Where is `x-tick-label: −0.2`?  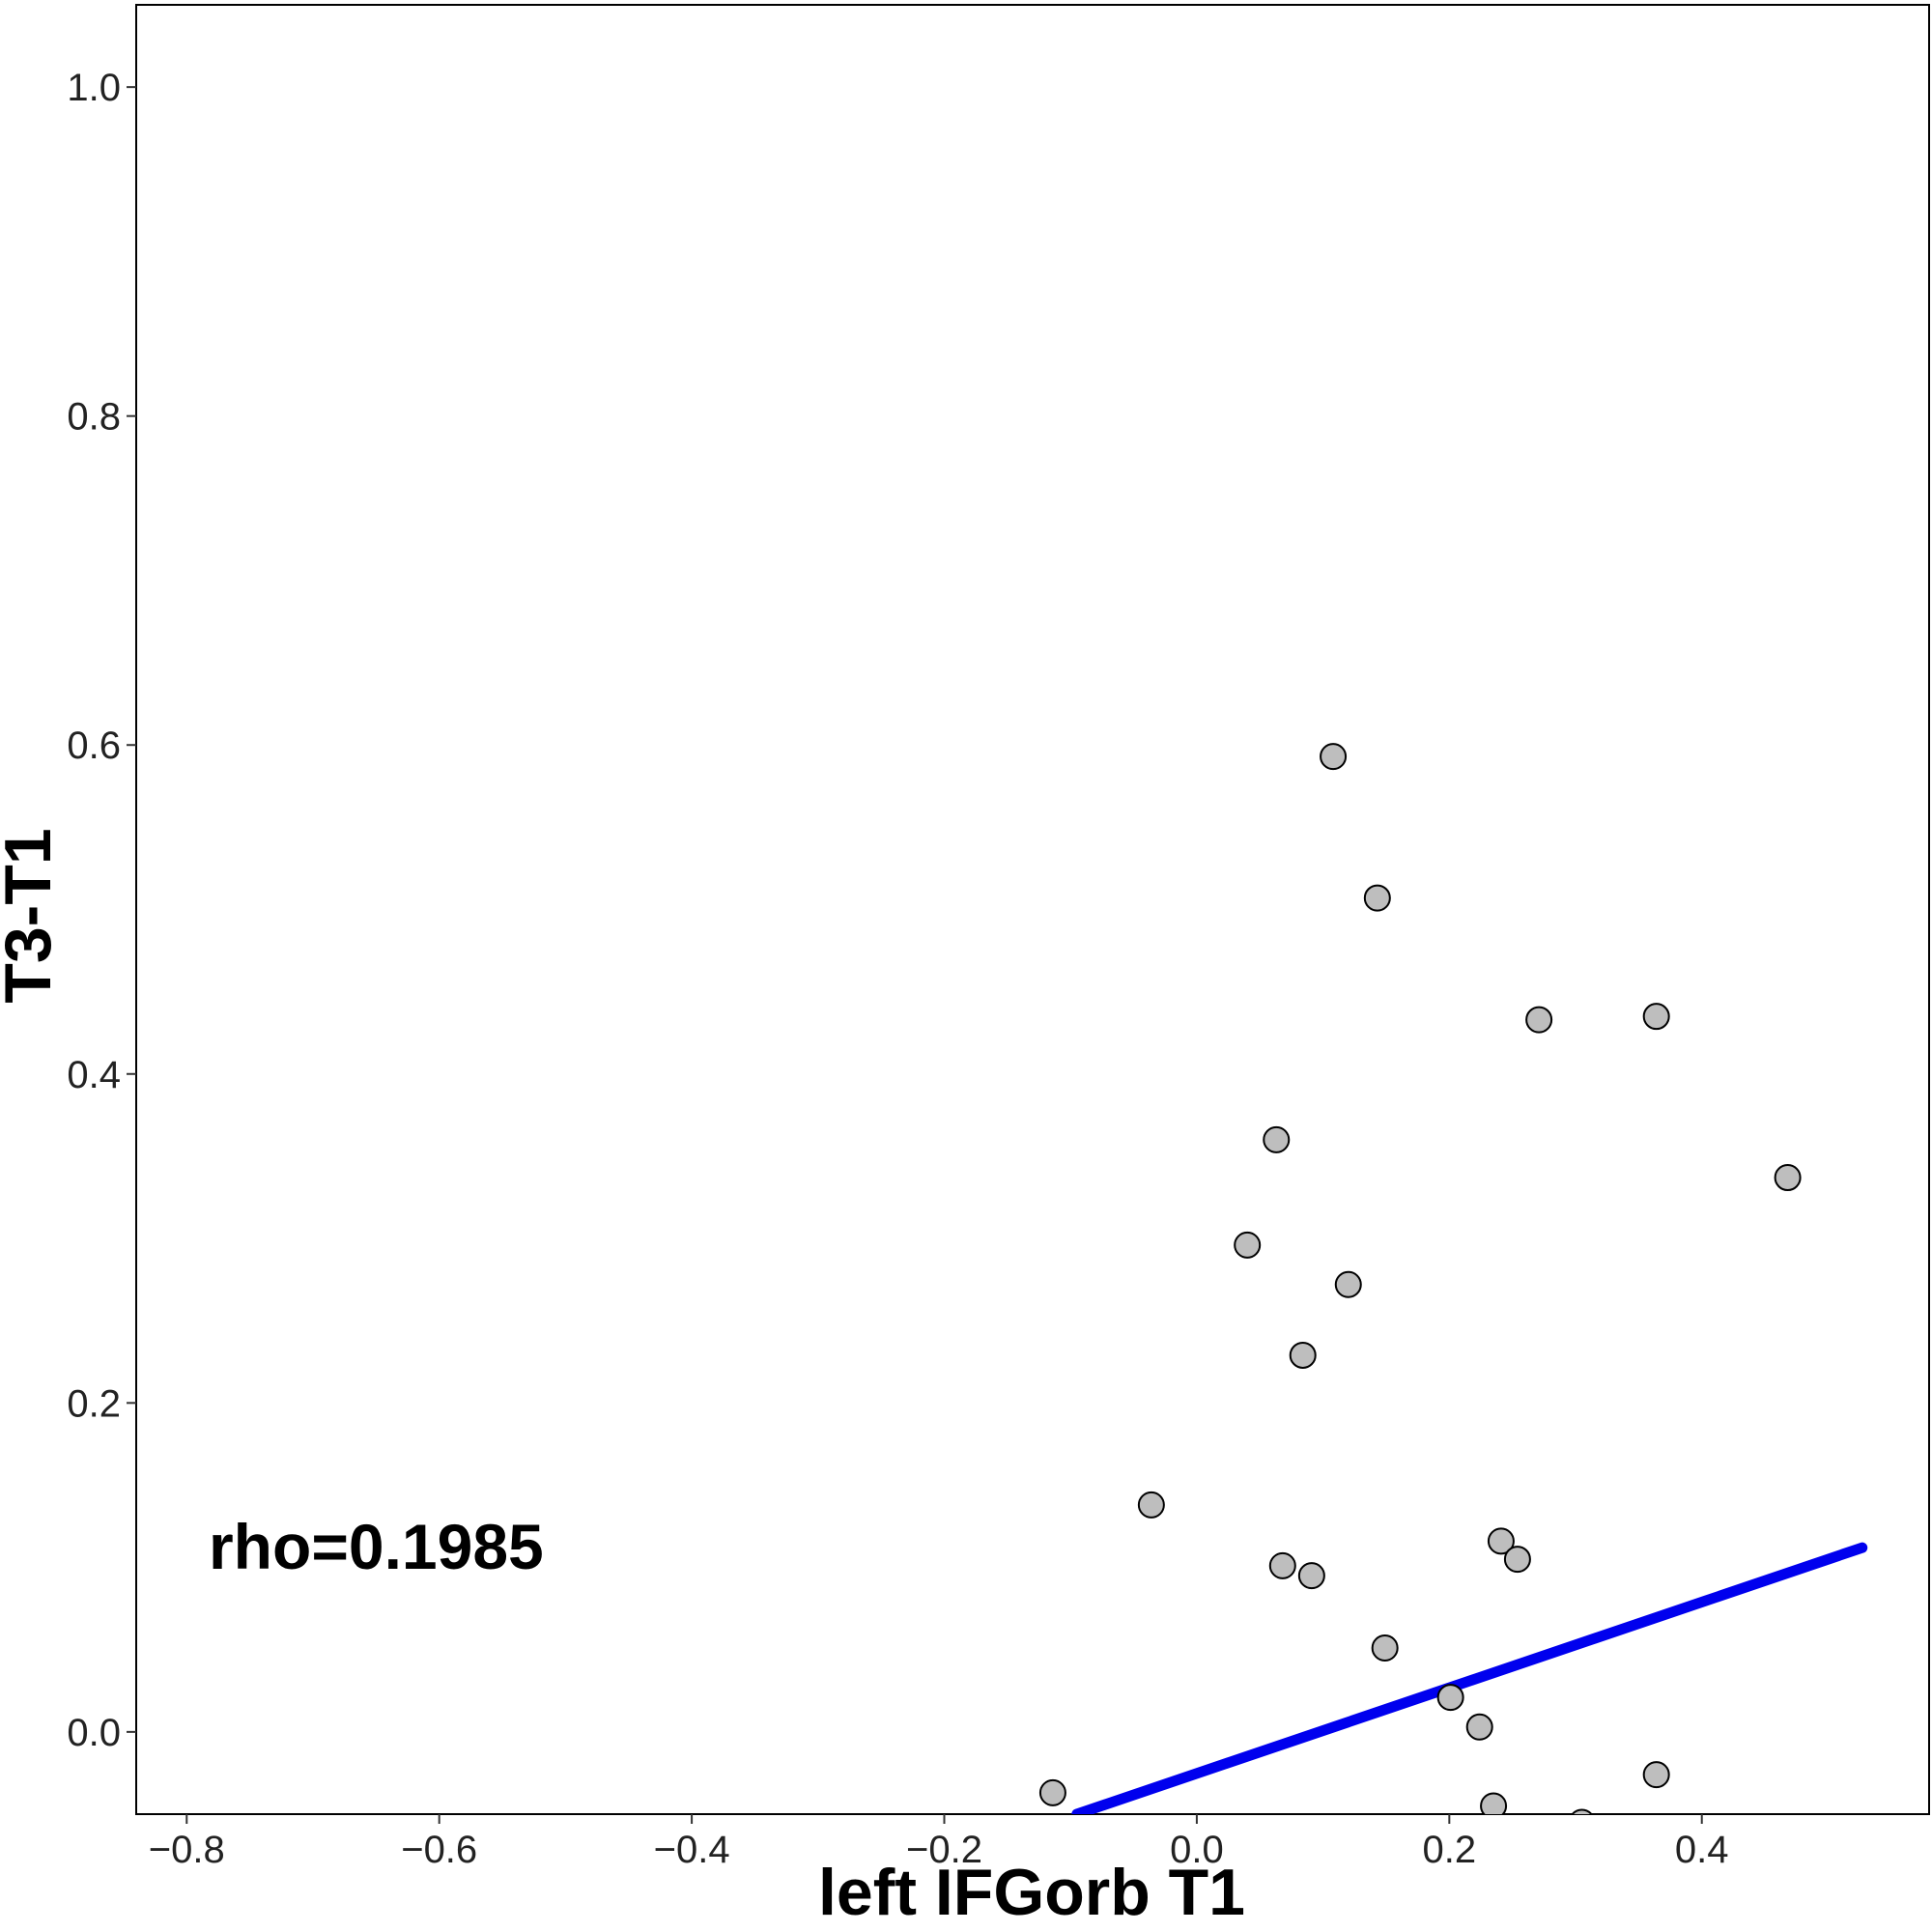 x-tick-label: −0.2 is located at coordinates (944, 1850).